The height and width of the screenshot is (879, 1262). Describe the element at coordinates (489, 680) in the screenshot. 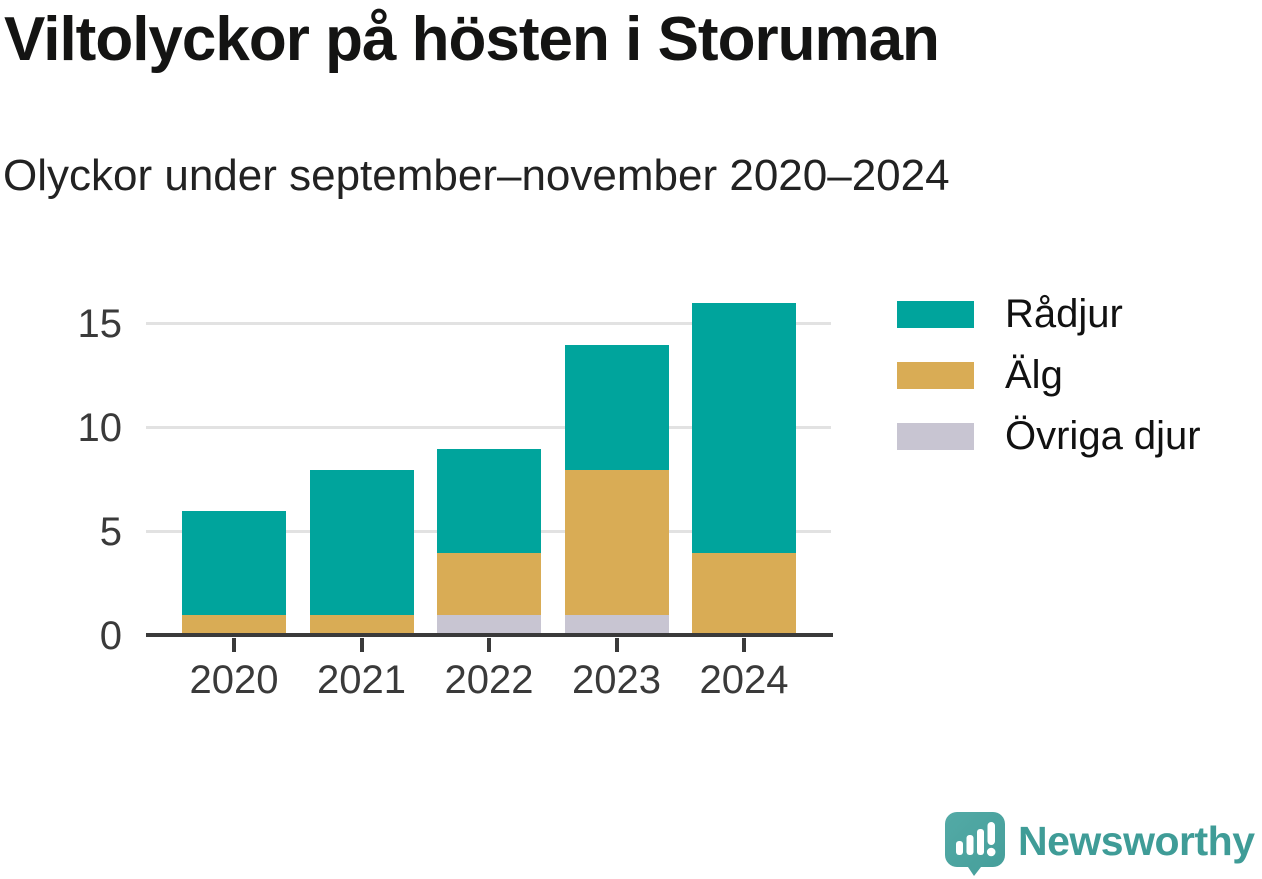

I see `x-tick-label-2022: 2022` at that location.